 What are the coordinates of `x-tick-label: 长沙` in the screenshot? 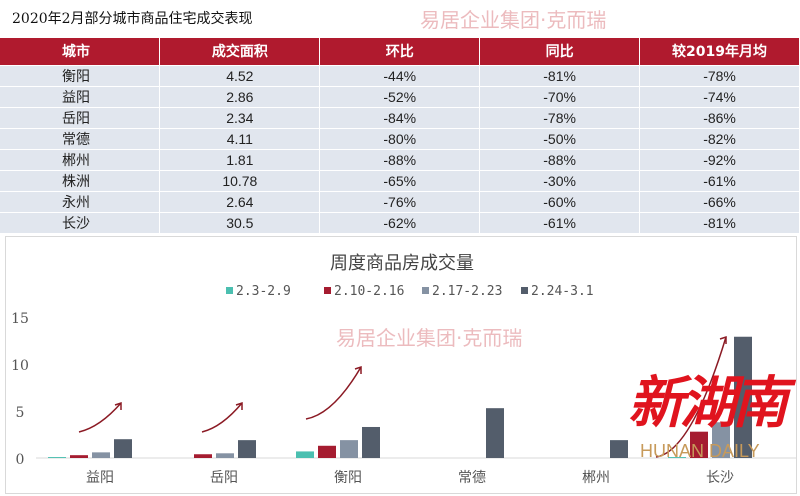 It's located at (720, 478).